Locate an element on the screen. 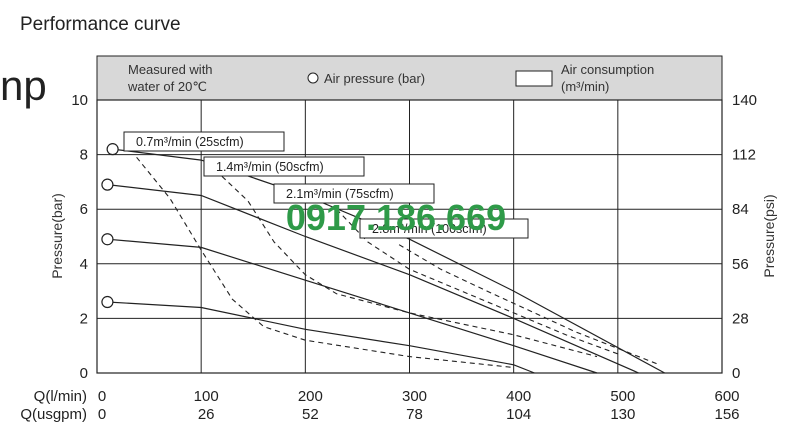  x-tick-label-usgpm: 0 is located at coordinates (102, 414).